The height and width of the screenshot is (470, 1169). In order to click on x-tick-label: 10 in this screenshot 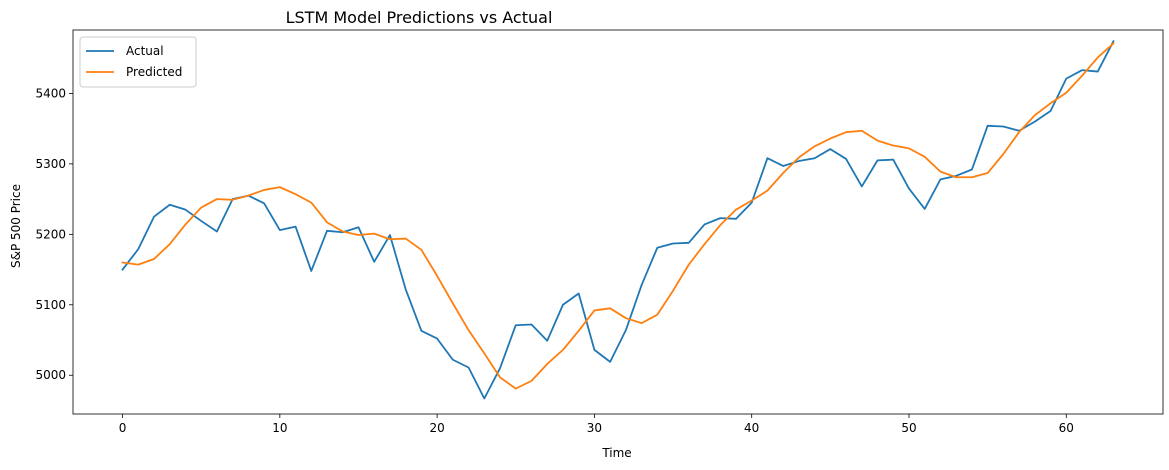, I will do `click(279, 428)`.